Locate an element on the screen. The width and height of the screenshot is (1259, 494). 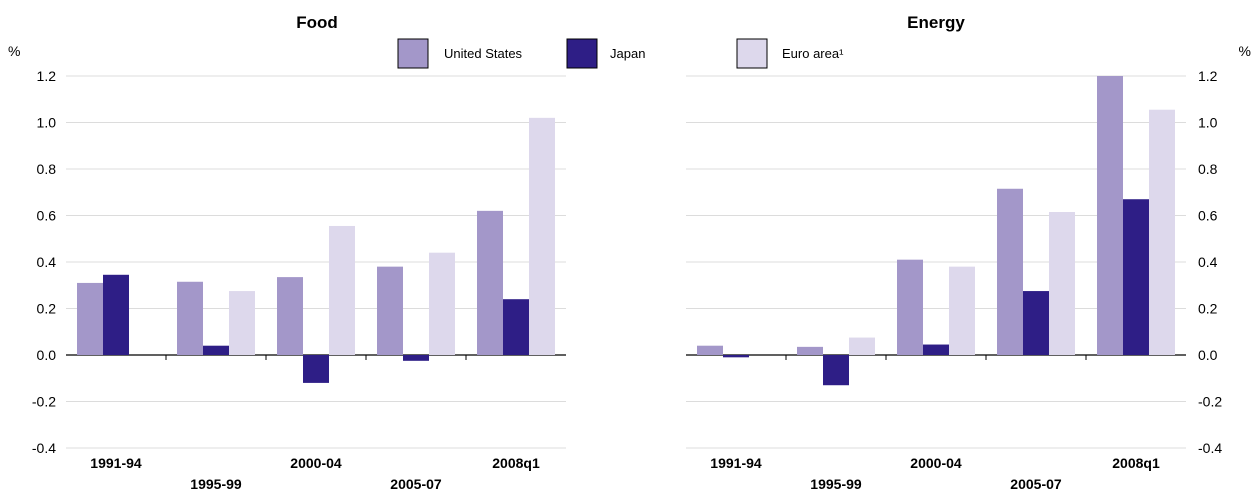
energy-x-category-label: 1995-99 is located at coordinates (836, 484).